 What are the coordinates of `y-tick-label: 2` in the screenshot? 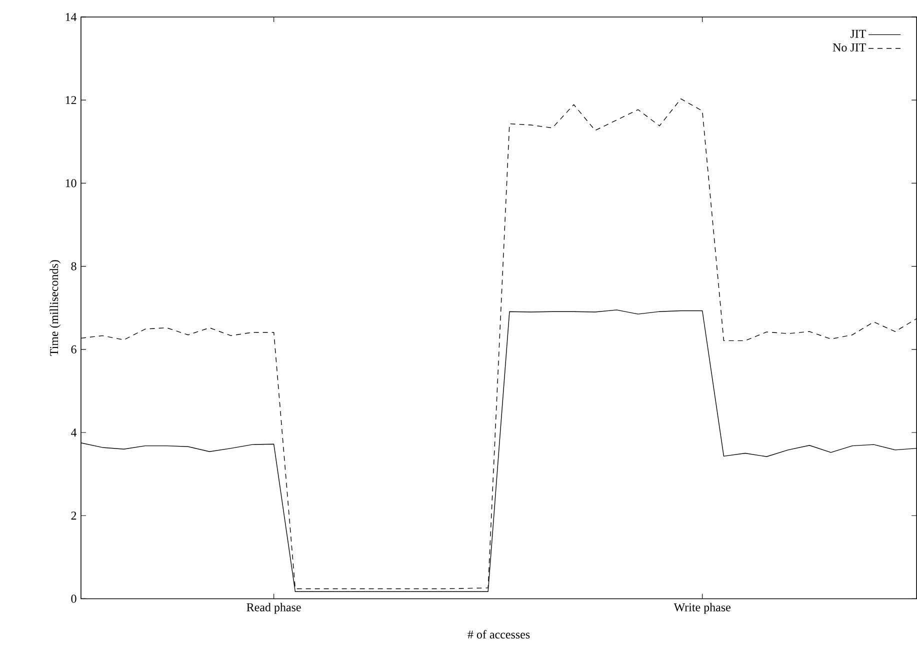 It's located at (73, 516).